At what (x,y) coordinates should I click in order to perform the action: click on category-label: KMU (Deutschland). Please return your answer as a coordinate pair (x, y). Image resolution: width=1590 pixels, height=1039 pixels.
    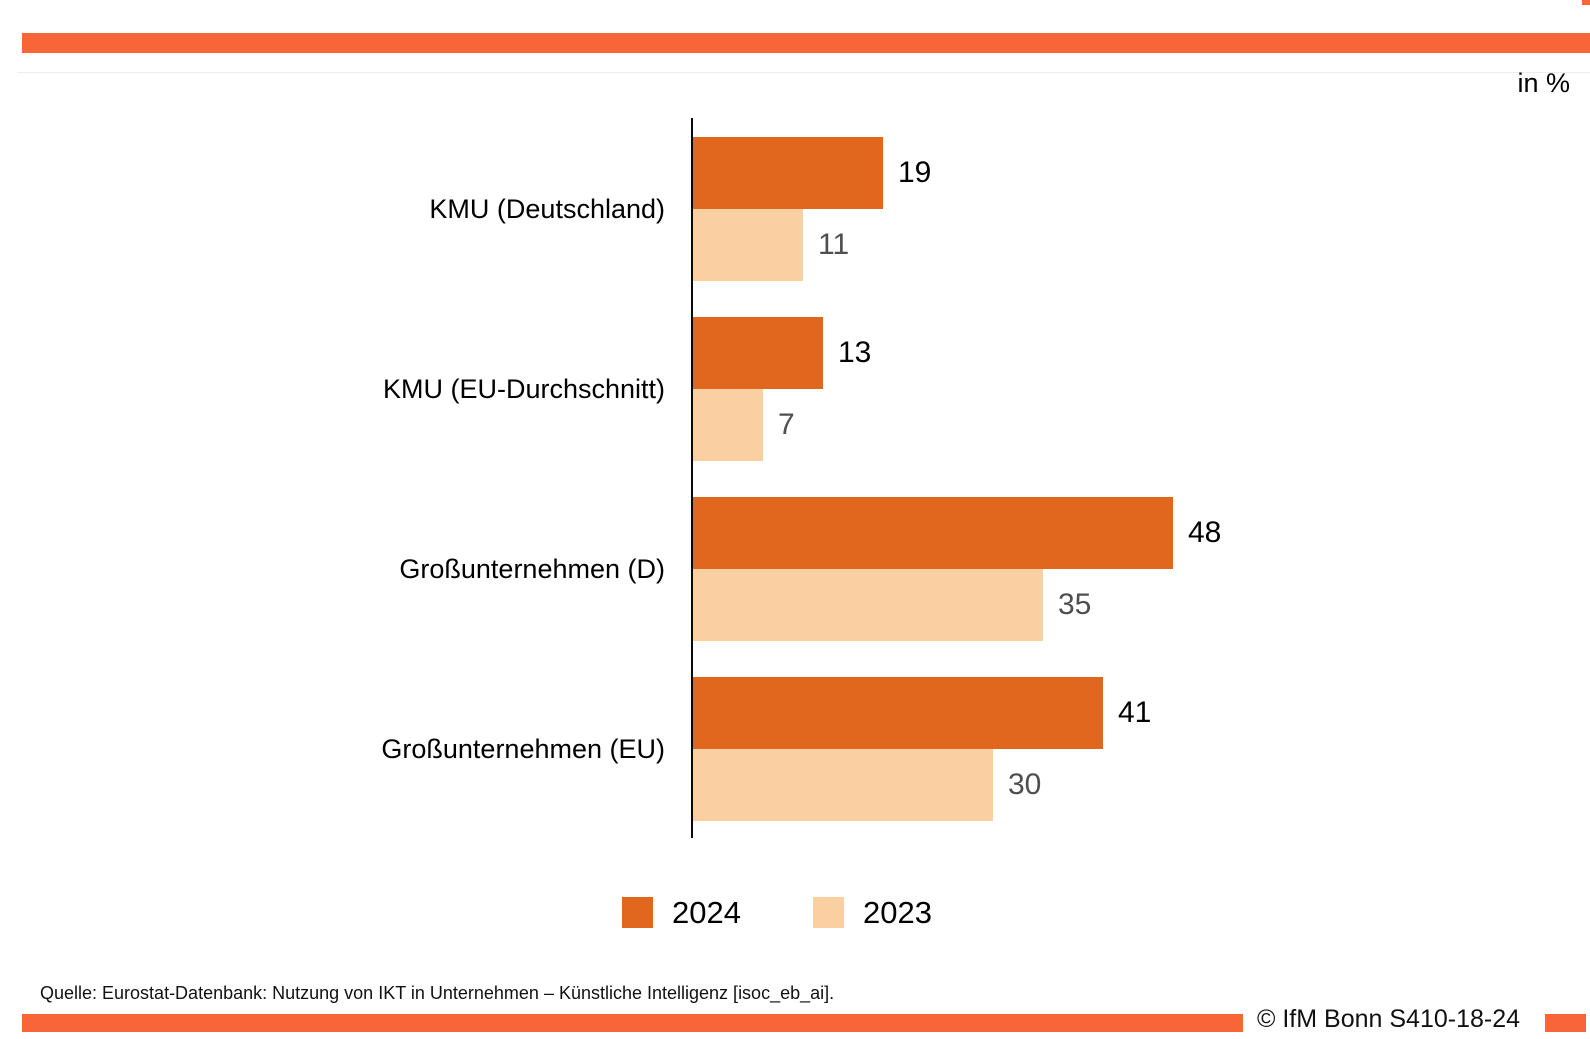
    Looking at the image, I should click on (547, 208).